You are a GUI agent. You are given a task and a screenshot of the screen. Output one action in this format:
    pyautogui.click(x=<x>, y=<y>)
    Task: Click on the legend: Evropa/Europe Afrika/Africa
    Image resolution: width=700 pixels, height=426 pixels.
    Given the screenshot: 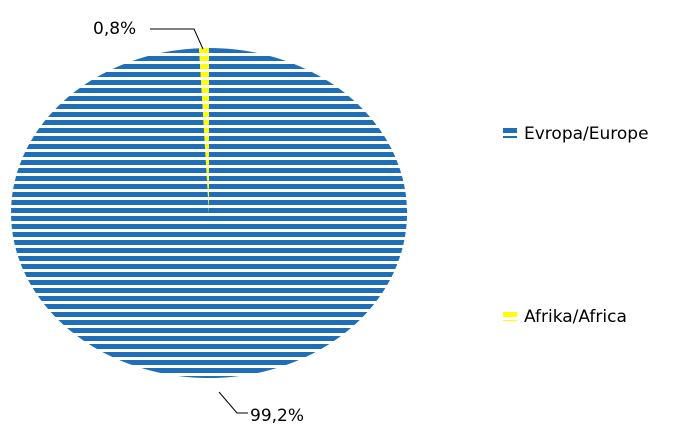 What is the action you would take?
    pyautogui.click(x=576, y=225)
    